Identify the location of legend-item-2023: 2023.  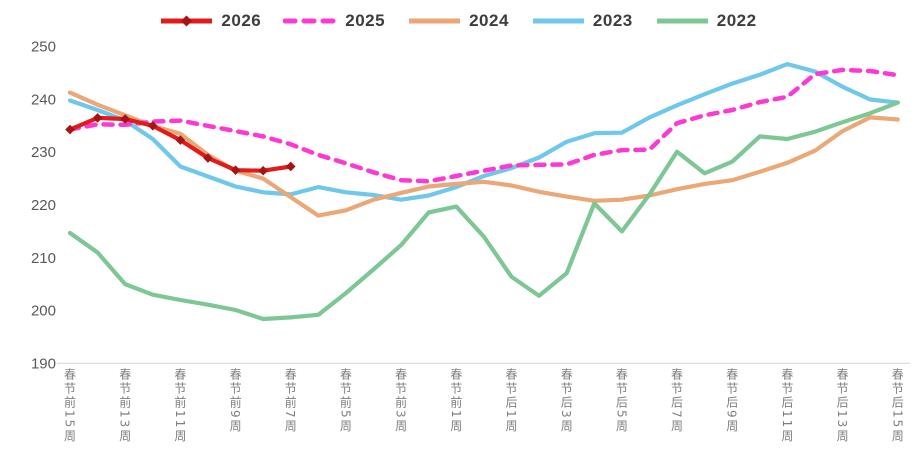
(582, 21).